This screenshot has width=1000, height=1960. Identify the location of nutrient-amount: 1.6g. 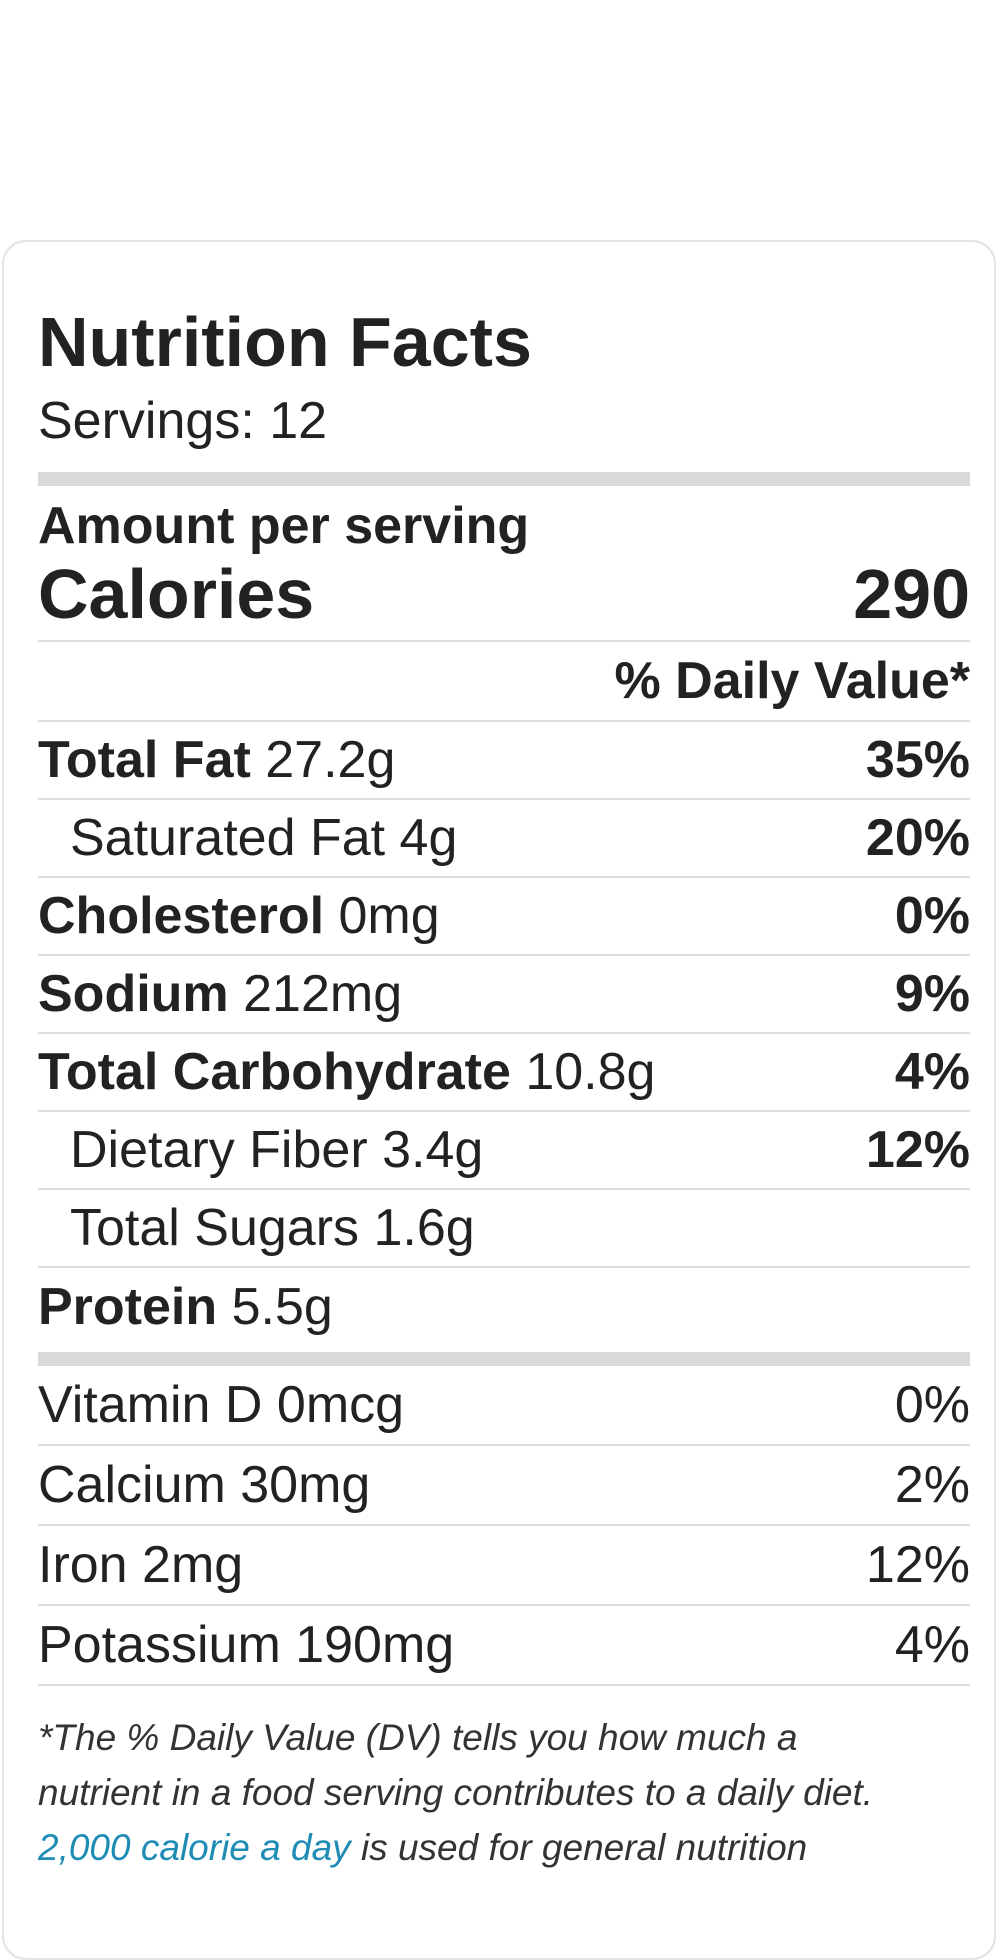
(424, 1228).